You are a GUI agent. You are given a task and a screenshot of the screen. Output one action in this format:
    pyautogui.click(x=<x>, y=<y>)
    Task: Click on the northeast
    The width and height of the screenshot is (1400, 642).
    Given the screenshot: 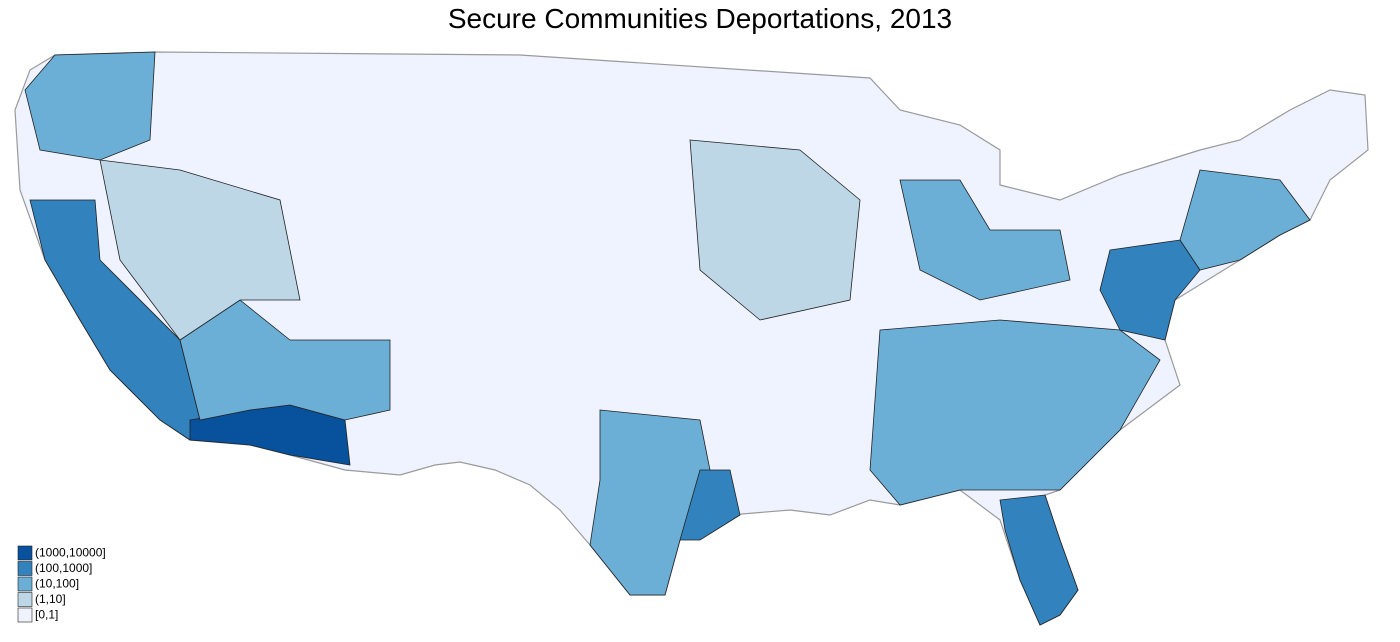 What is the action you would take?
    pyautogui.click(x=1245, y=220)
    